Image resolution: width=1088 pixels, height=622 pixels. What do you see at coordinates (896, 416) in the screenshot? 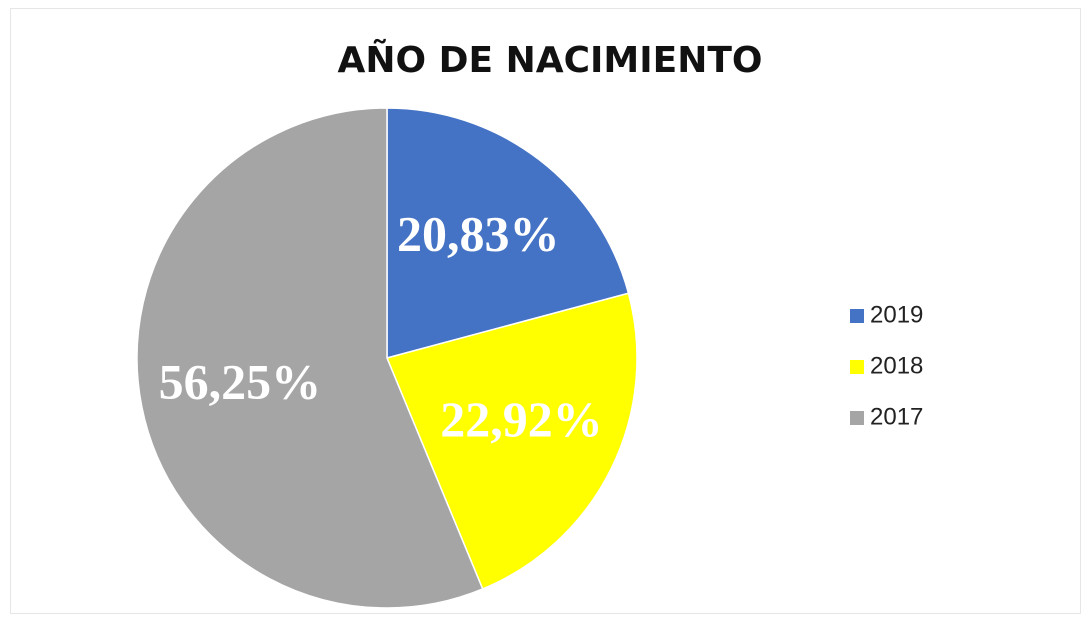
I see `legend-label: 2017` at bounding box center [896, 416].